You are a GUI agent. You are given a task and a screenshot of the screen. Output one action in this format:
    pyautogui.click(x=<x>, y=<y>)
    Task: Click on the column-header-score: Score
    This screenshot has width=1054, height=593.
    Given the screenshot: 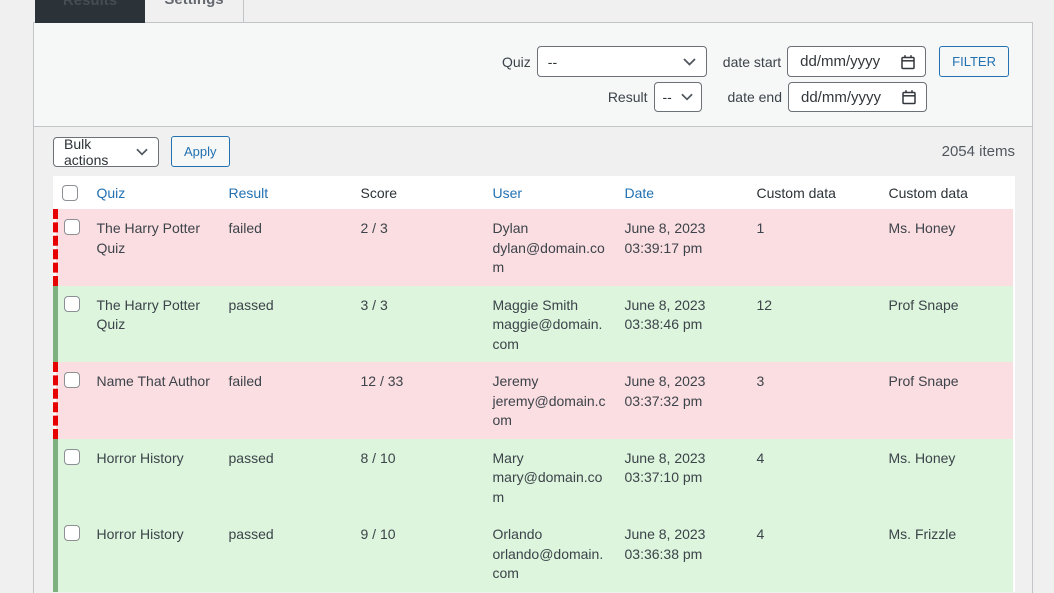 What is the action you would take?
    pyautogui.click(x=418, y=192)
    